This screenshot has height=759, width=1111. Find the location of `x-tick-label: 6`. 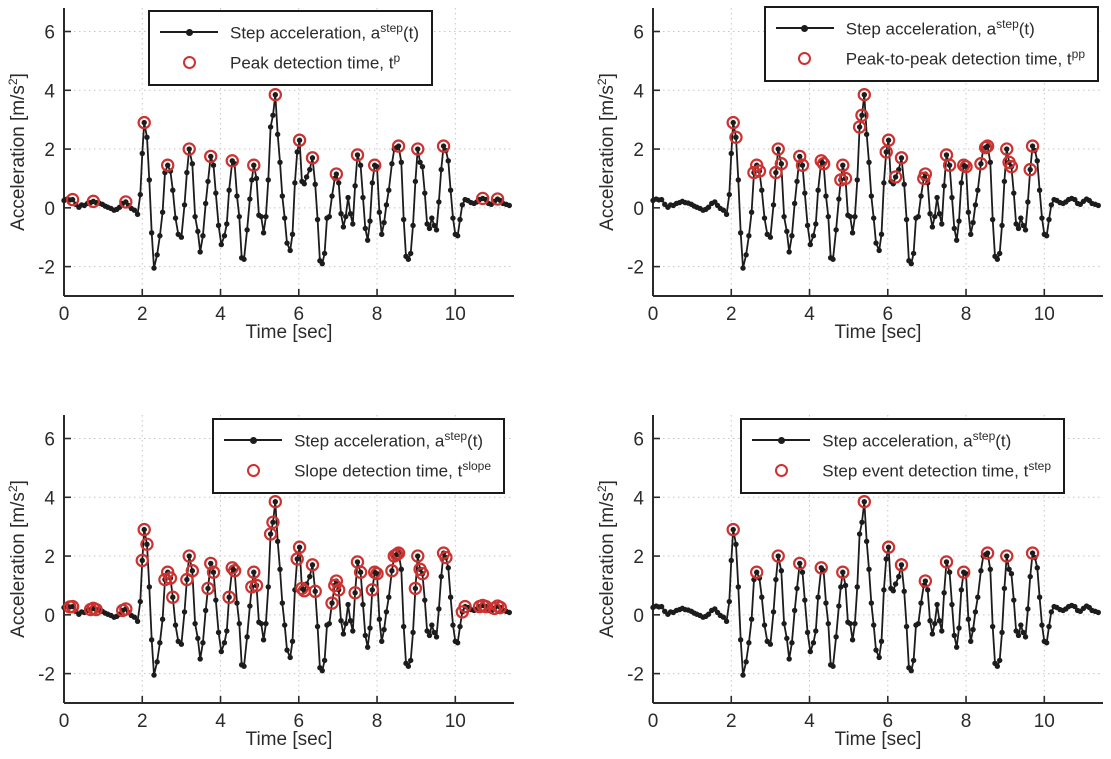

x-tick-label: 6 is located at coordinates (887, 721).